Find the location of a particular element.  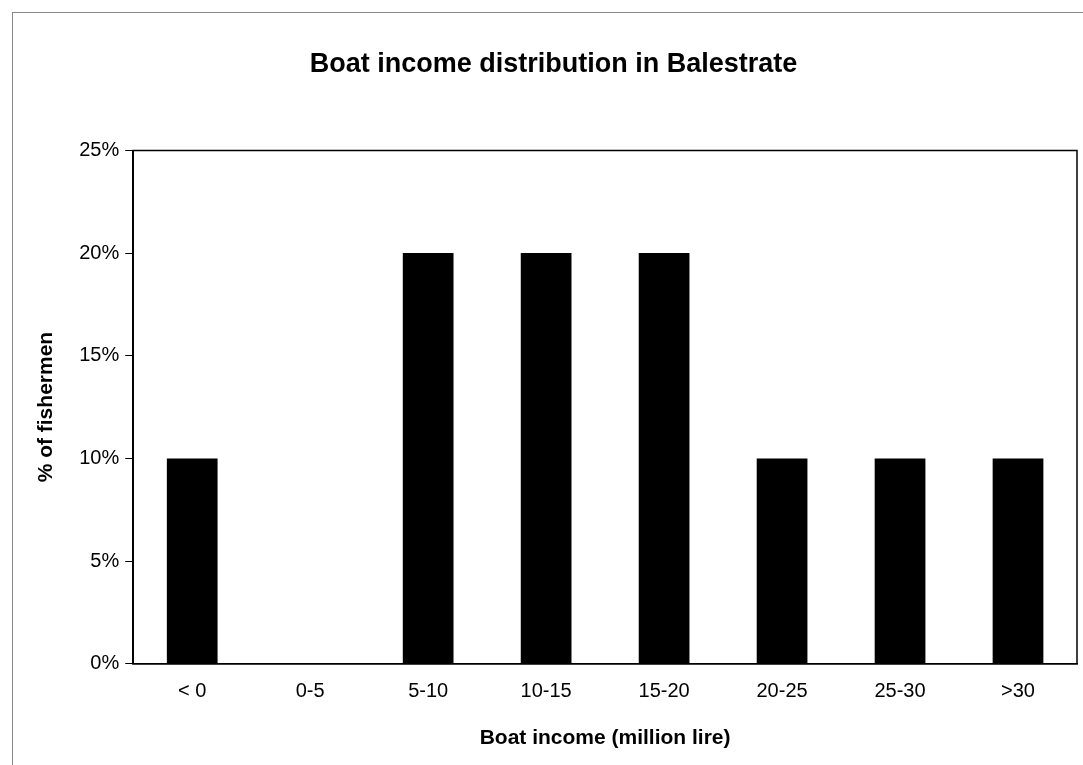

y-tick-label: 20% is located at coordinates (99, 251).